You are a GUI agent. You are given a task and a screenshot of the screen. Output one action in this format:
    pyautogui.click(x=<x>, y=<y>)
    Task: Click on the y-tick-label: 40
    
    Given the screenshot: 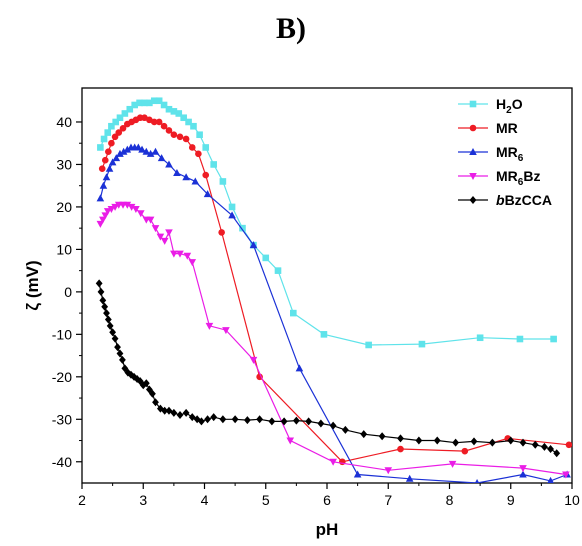 What is the action you would take?
    pyautogui.click(x=64, y=122)
    